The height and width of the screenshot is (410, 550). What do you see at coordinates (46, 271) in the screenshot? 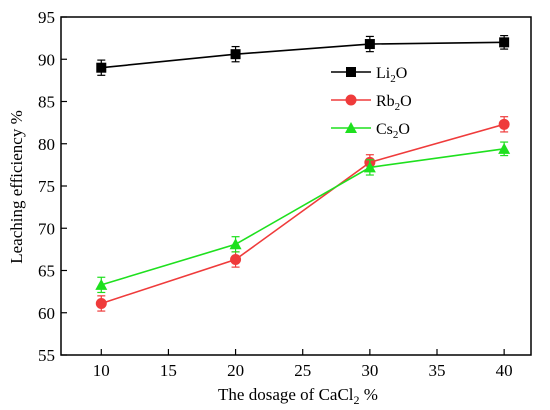
I see `y-tick-label: 65` at bounding box center [46, 271].